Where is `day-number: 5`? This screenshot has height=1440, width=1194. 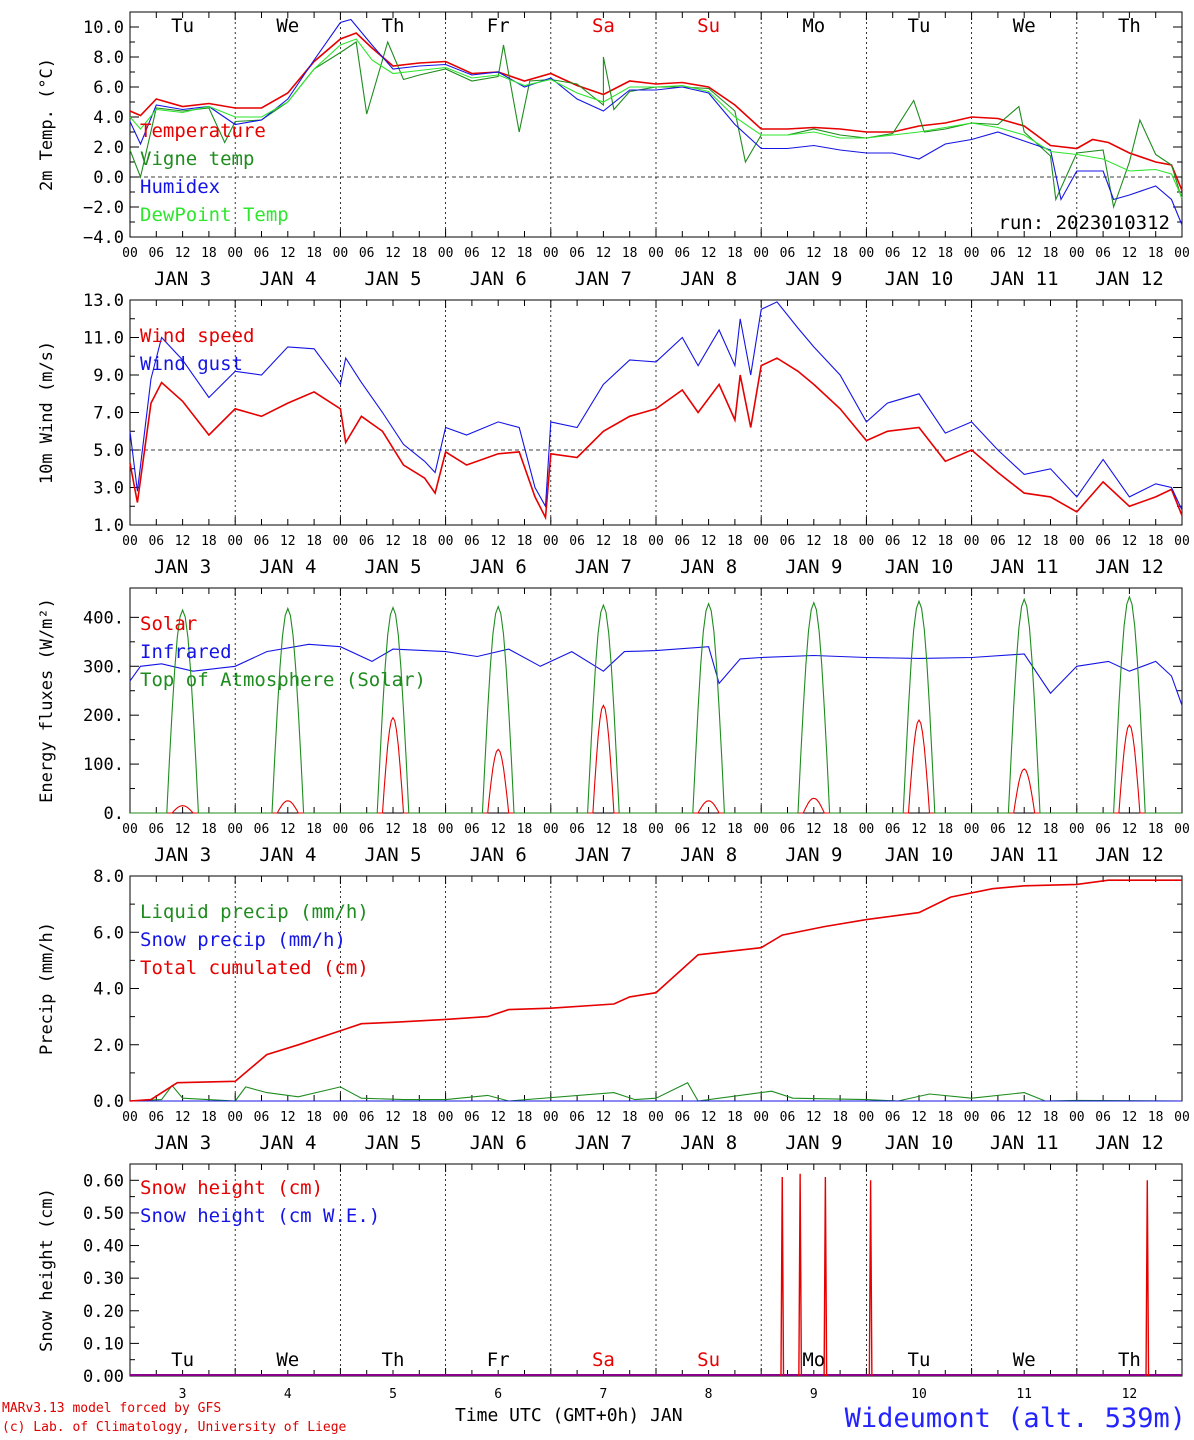
day-number: 5 is located at coordinates (393, 1394).